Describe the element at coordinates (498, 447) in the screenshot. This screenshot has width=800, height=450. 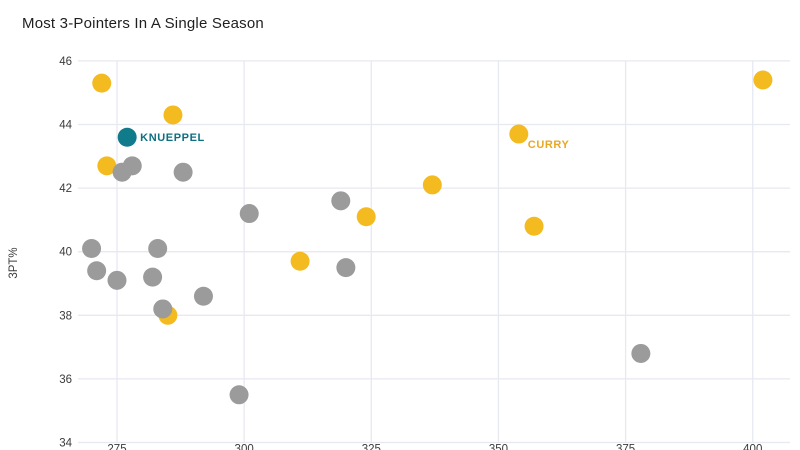
I see `x-tick-label: 350` at that location.